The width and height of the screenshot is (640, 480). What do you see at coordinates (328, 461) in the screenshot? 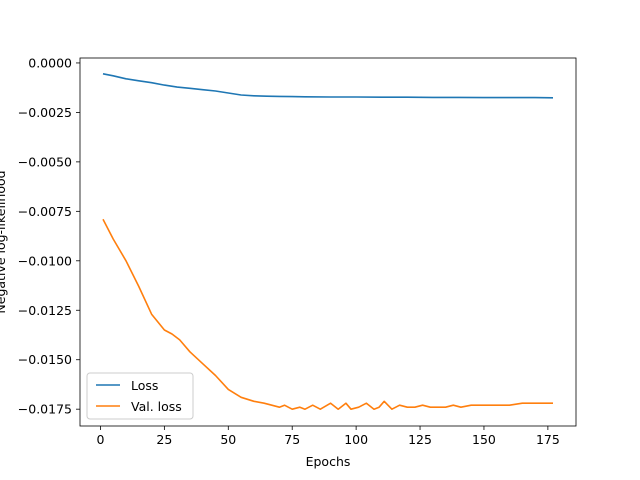
I see `x-axis-label: Epochs` at bounding box center [328, 461].